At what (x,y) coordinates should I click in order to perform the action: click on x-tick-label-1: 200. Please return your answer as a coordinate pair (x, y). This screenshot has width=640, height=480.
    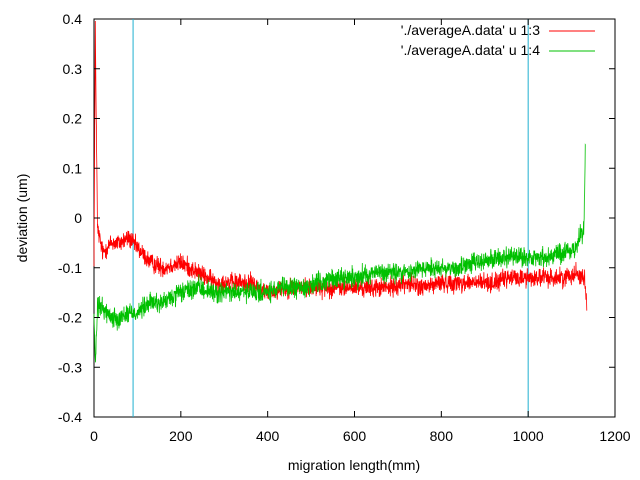
    Looking at the image, I should click on (181, 436).